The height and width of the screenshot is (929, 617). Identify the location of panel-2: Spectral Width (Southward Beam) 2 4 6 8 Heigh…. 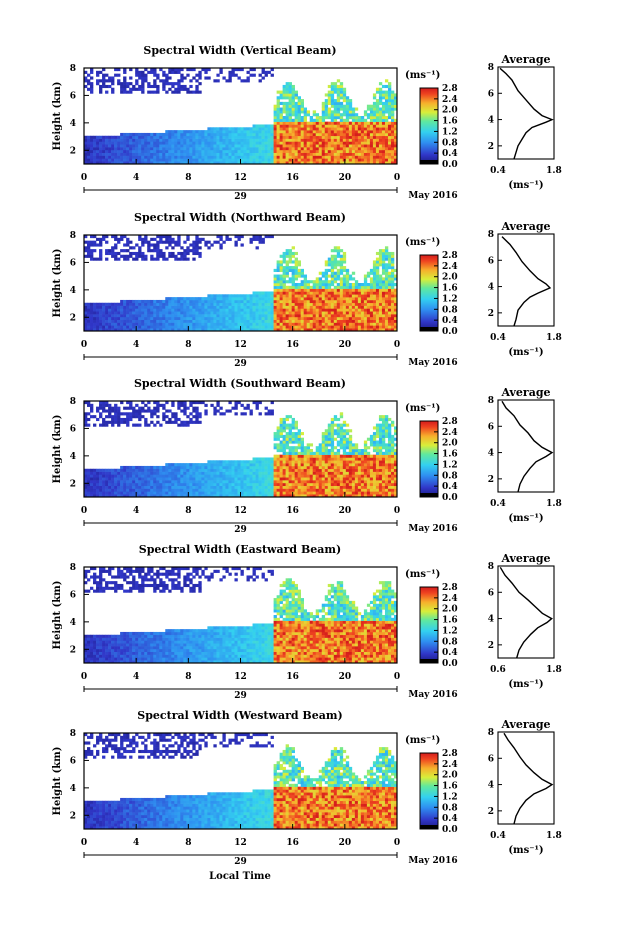
(307, 456).